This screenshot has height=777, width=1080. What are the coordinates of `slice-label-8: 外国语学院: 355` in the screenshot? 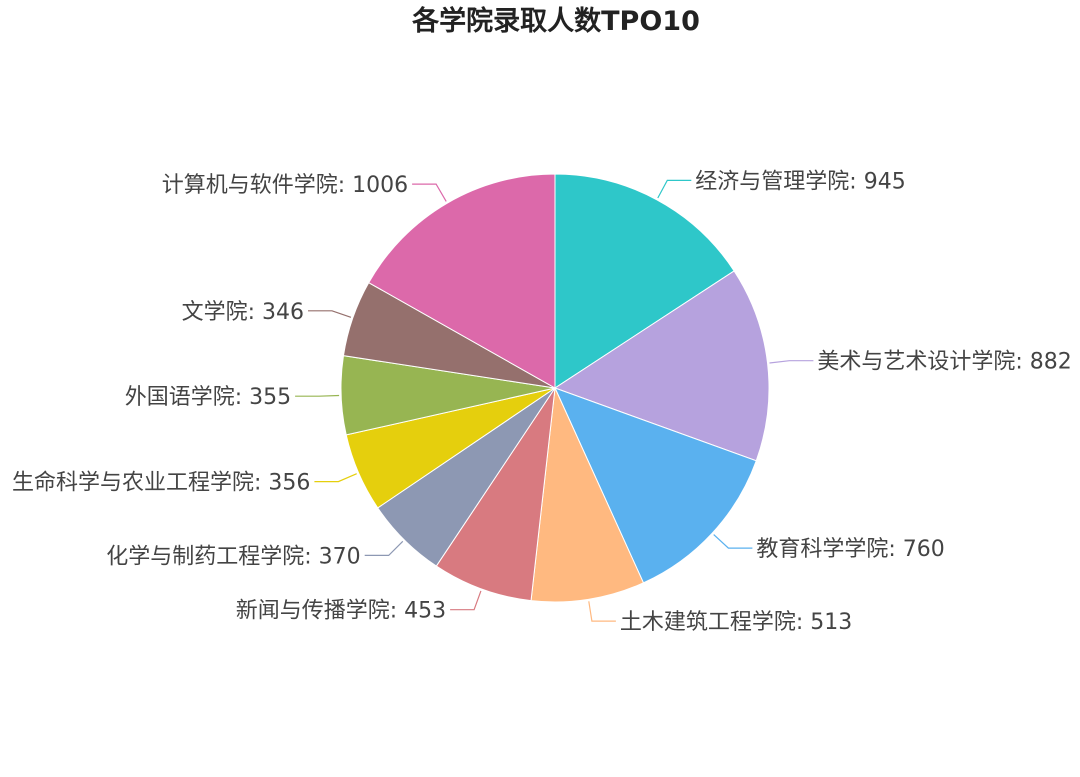 It's located at (208, 397).